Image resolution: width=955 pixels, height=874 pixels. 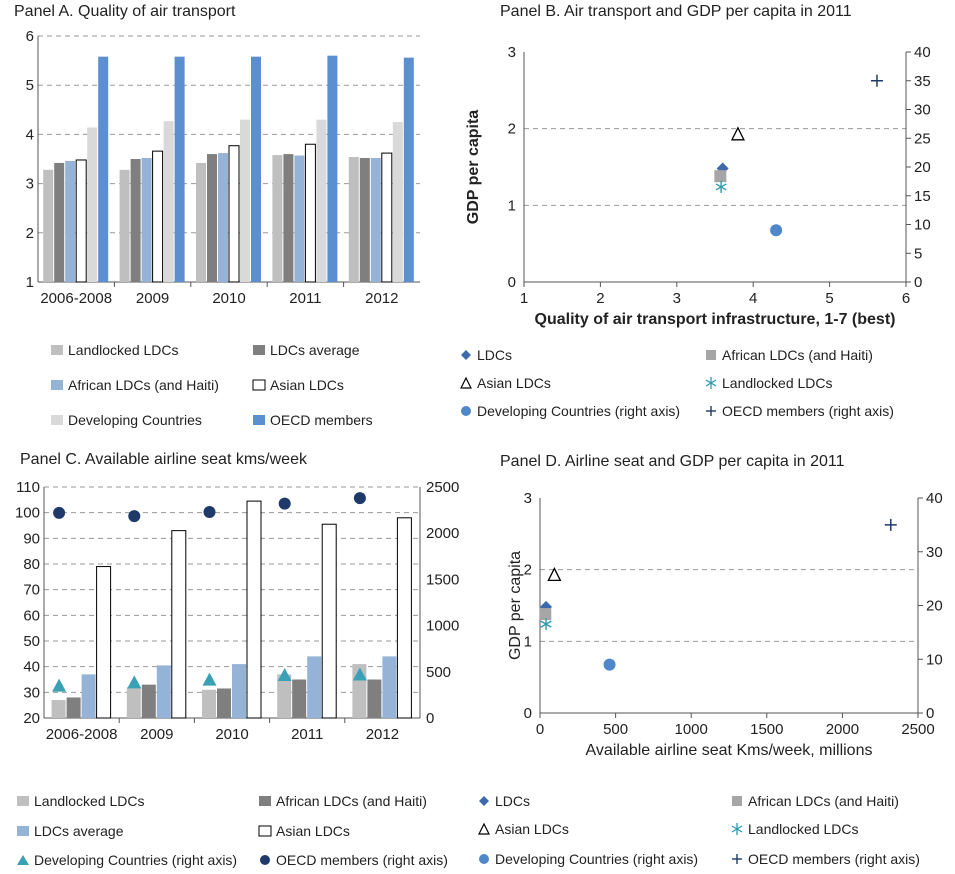 What do you see at coordinates (540, 729) in the screenshot?
I see `panel-d-x-tick-label: 0` at bounding box center [540, 729].